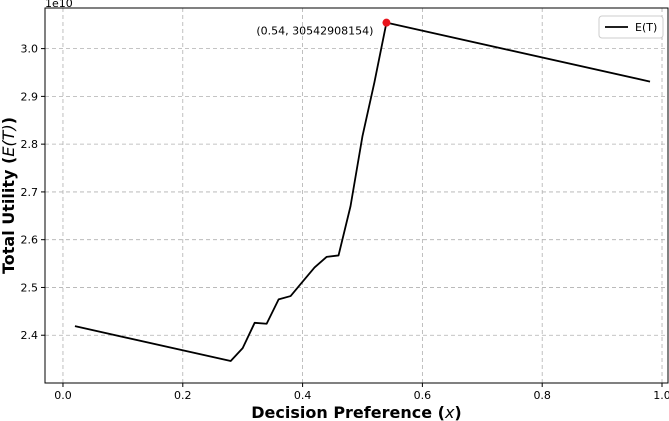 The image size is (669, 421). What do you see at coordinates (30, 192) in the screenshot?
I see `y-tick-label: 2.7` at bounding box center [30, 192].